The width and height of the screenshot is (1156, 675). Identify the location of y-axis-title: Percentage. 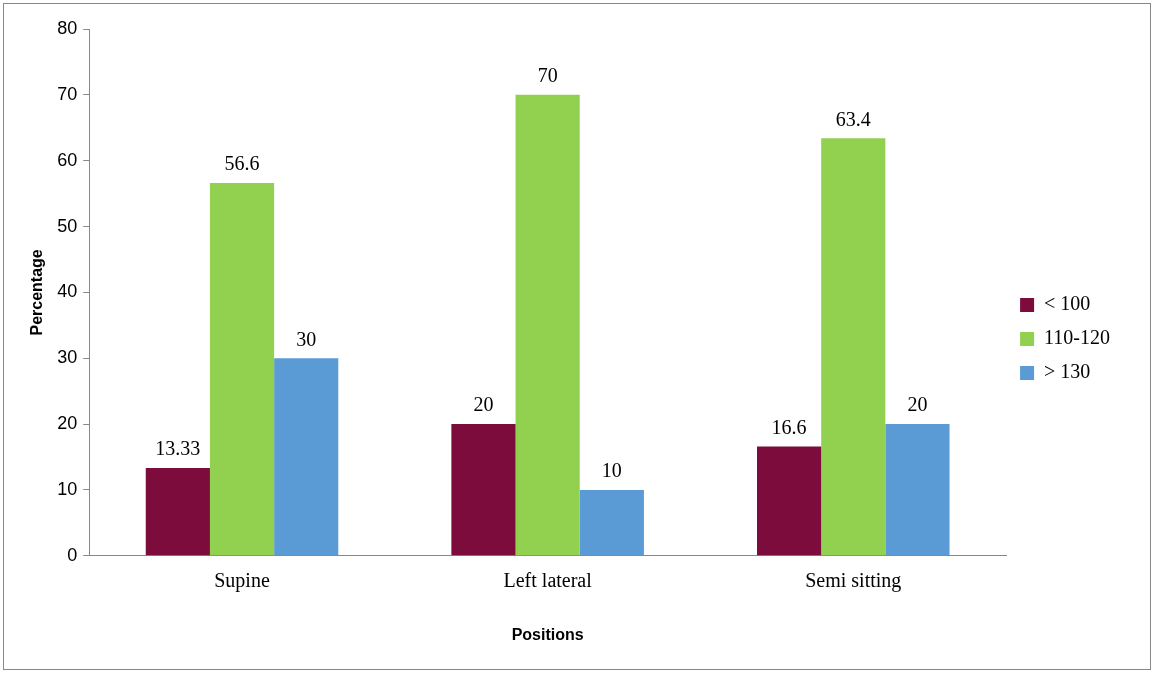
(37, 292).